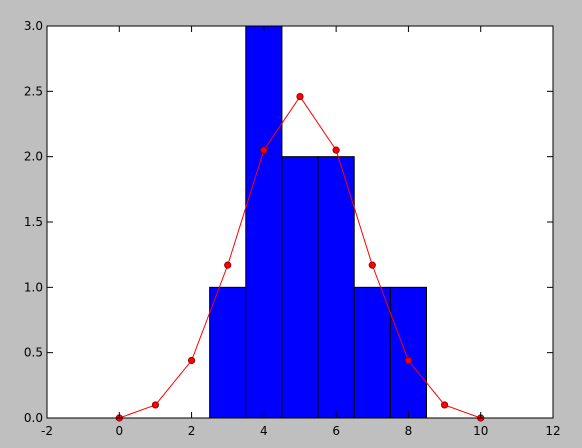  What do you see at coordinates (552, 431) in the screenshot?
I see `x-tick-label: 12` at bounding box center [552, 431].